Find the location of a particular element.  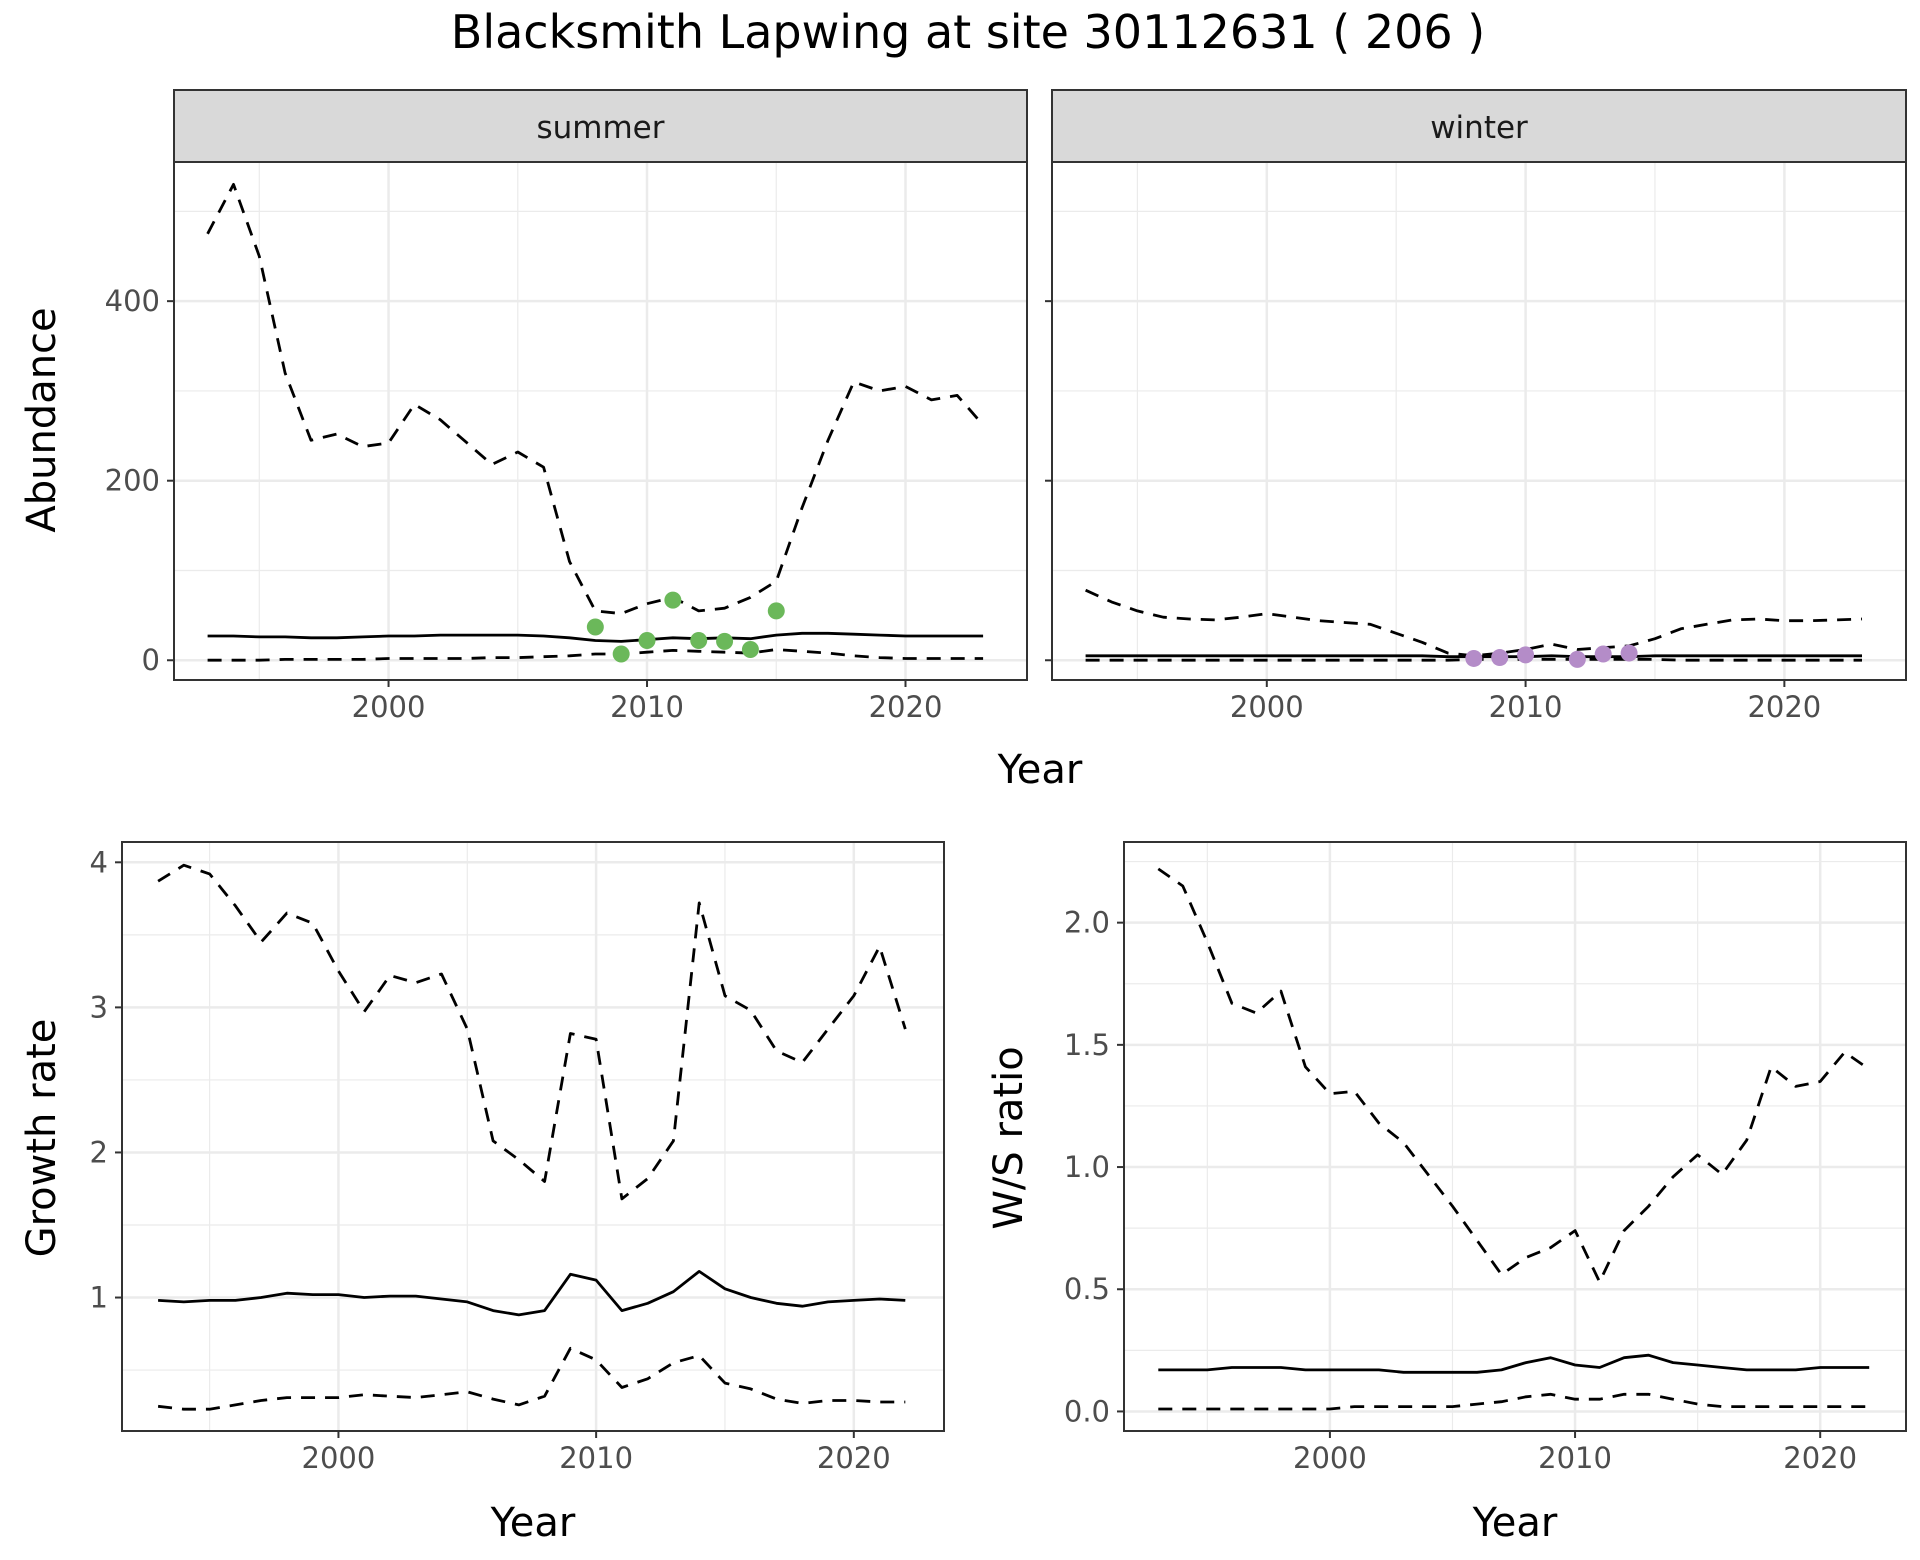

x-axis-label-growth-rate: Year is located at coordinates (533, 1523).